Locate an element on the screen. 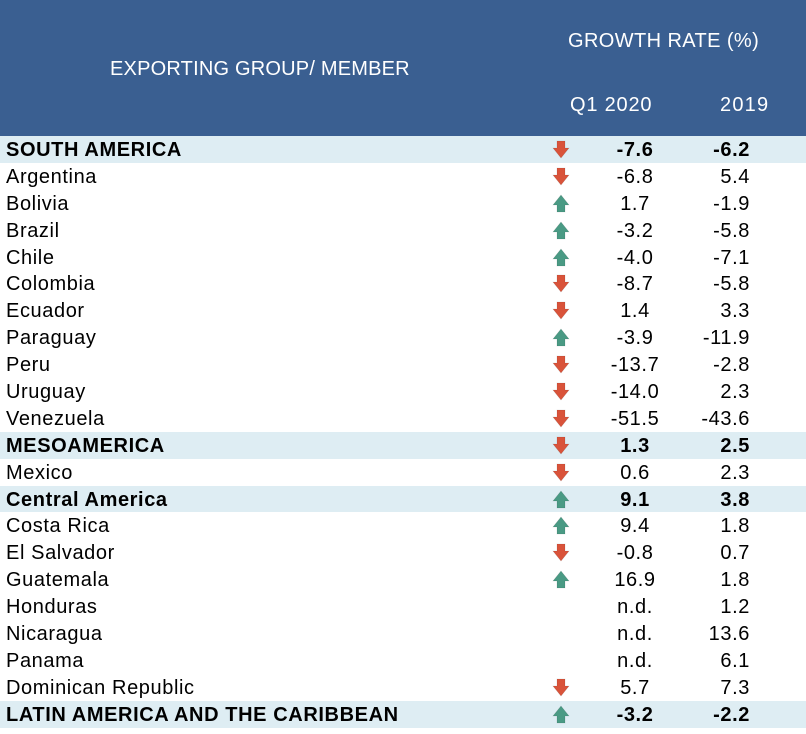 The image size is (806, 734). q1-2020-value: 1.7 is located at coordinates (635, 203).